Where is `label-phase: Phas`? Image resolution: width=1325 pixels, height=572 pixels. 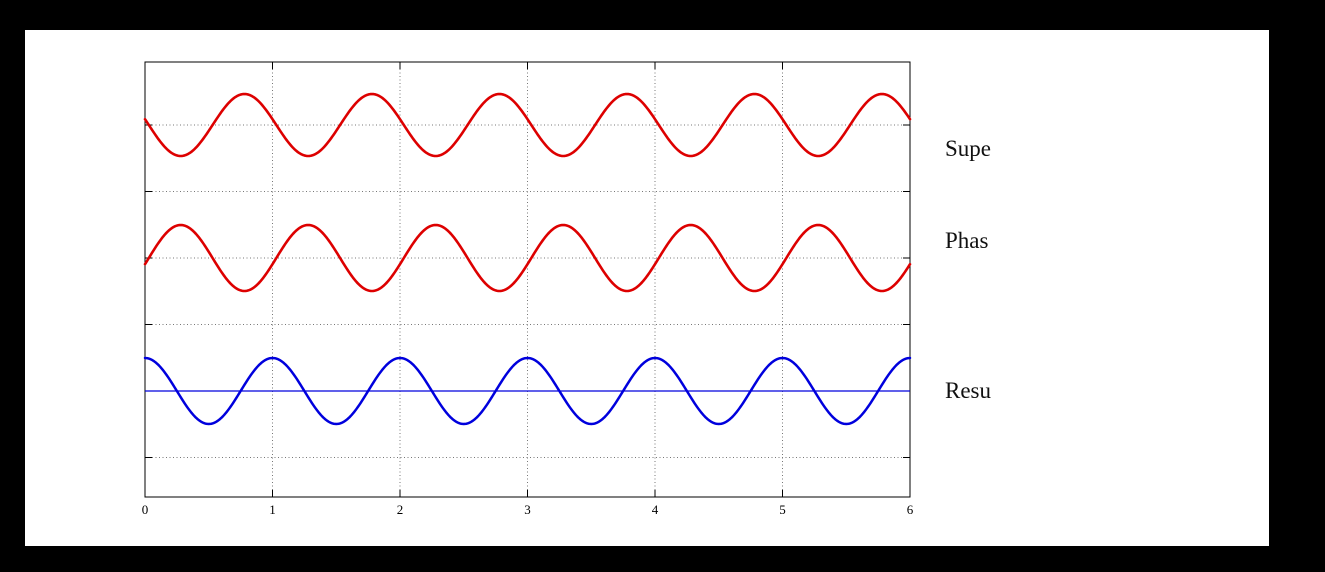
label-phase: Phas is located at coordinates (967, 240).